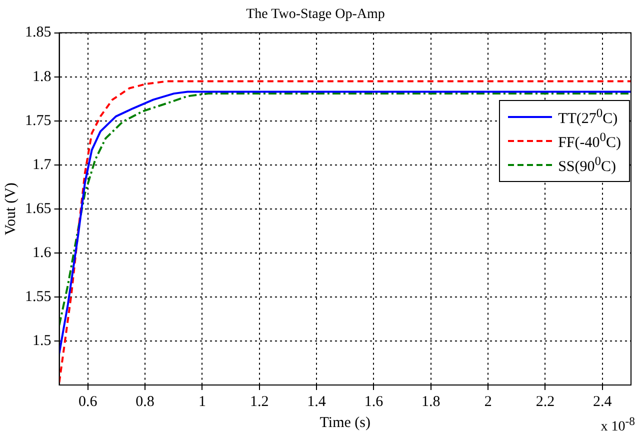 The width and height of the screenshot is (641, 432). I want to click on x-tick-label: 1.2, so click(259, 402).